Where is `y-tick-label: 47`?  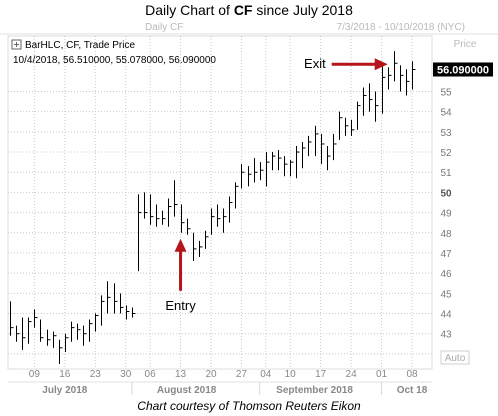 y-tick-label: 47 is located at coordinates (446, 254).